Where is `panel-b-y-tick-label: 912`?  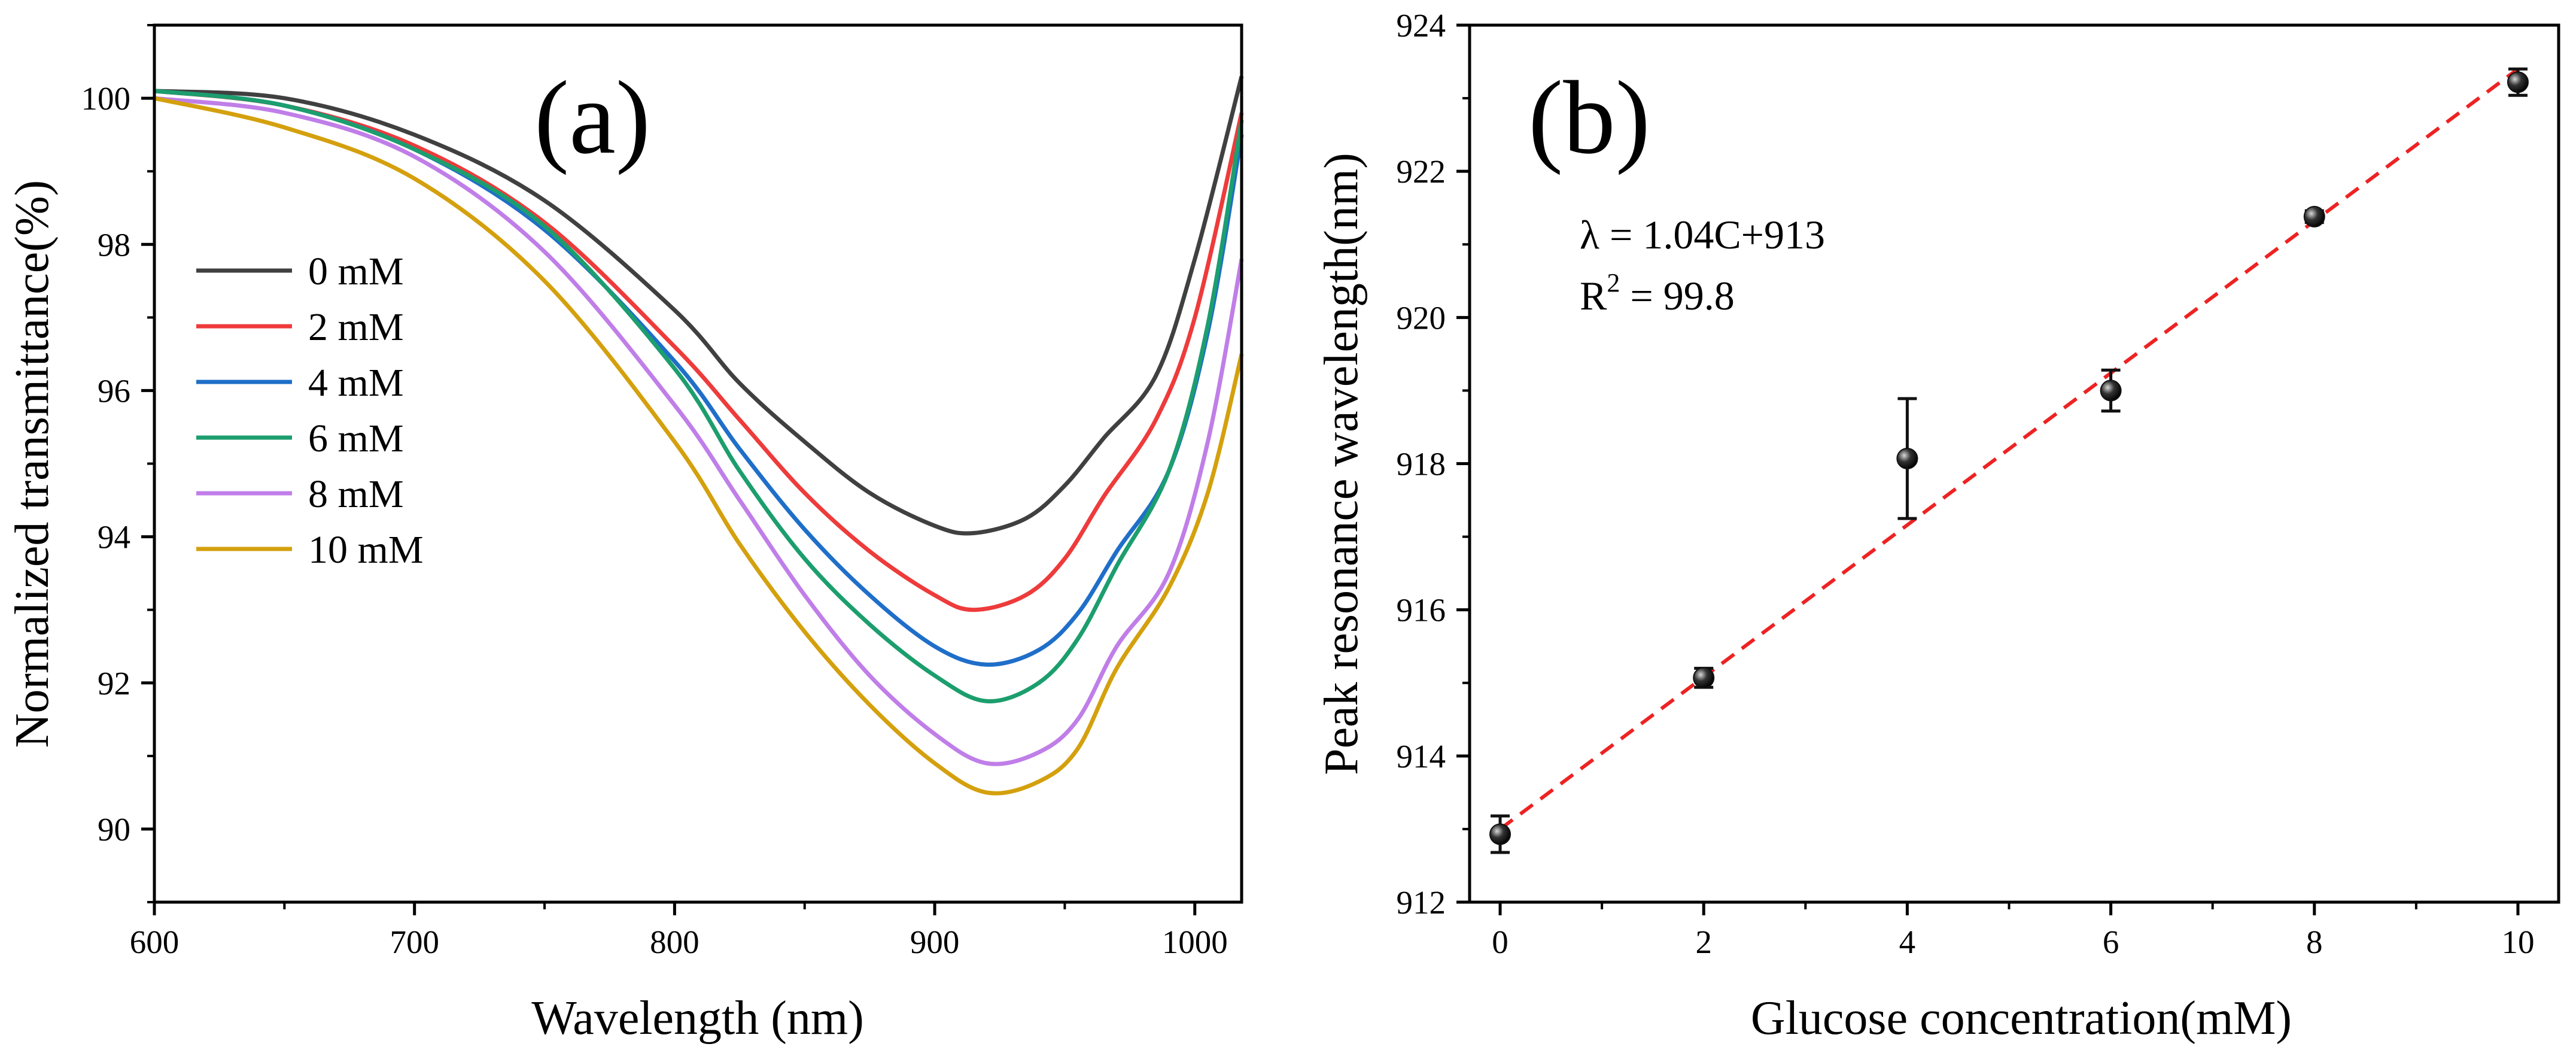 panel-b-y-tick-label: 912 is located at coordinates (1421, 902).